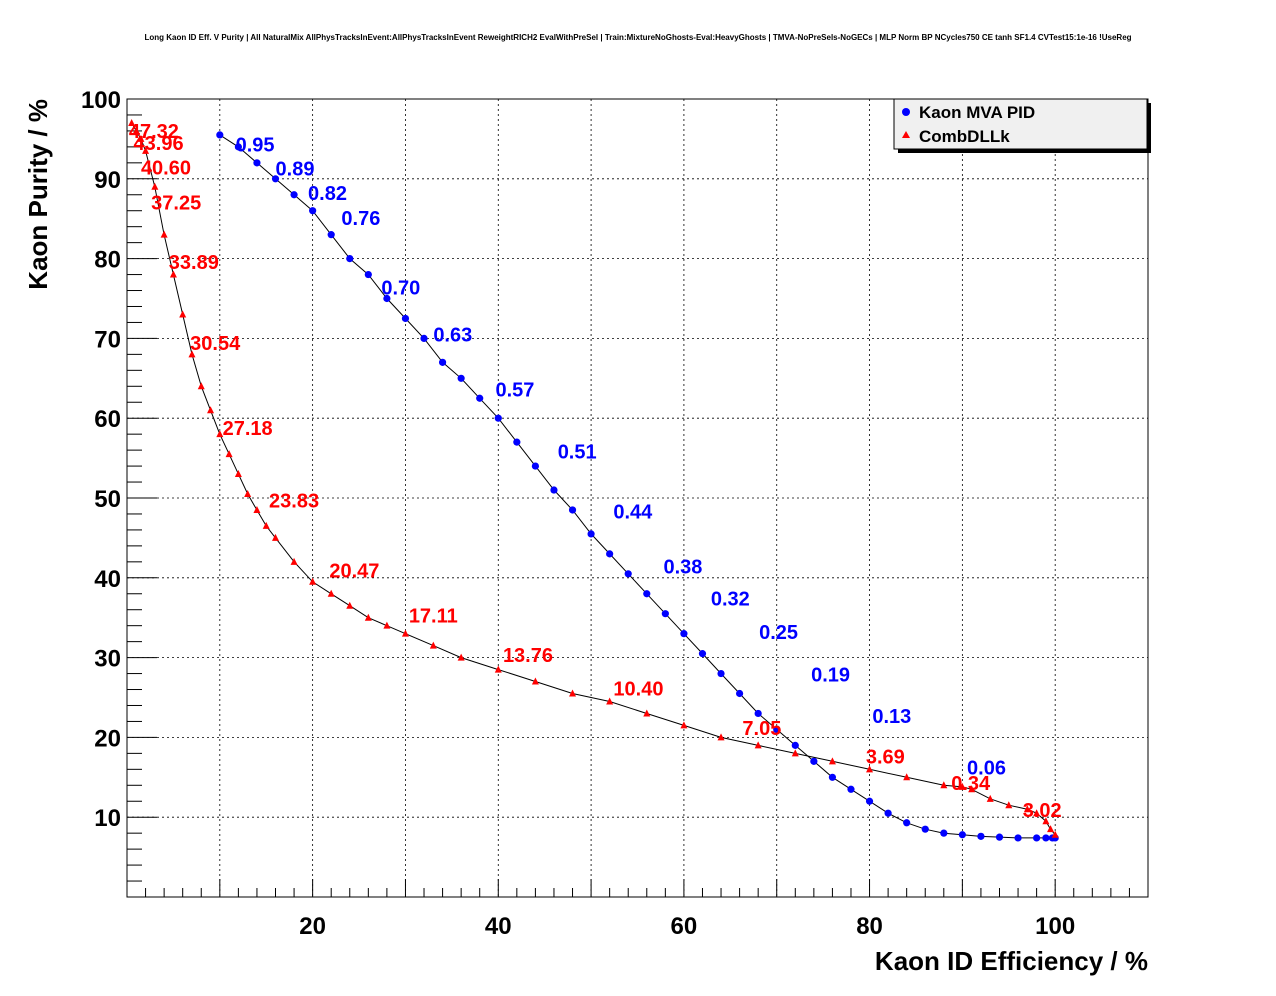  What do you see at coordinates (964, 136) in the screenshot?
I see `legend-label-dllk: CombDLLk` at bounding box center [964, 136].